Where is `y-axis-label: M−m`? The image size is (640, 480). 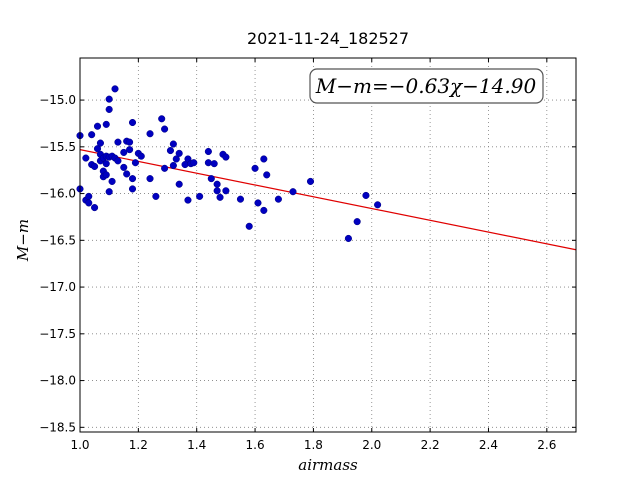 y-axis-label: M−m is located at coordinates (23, 240).